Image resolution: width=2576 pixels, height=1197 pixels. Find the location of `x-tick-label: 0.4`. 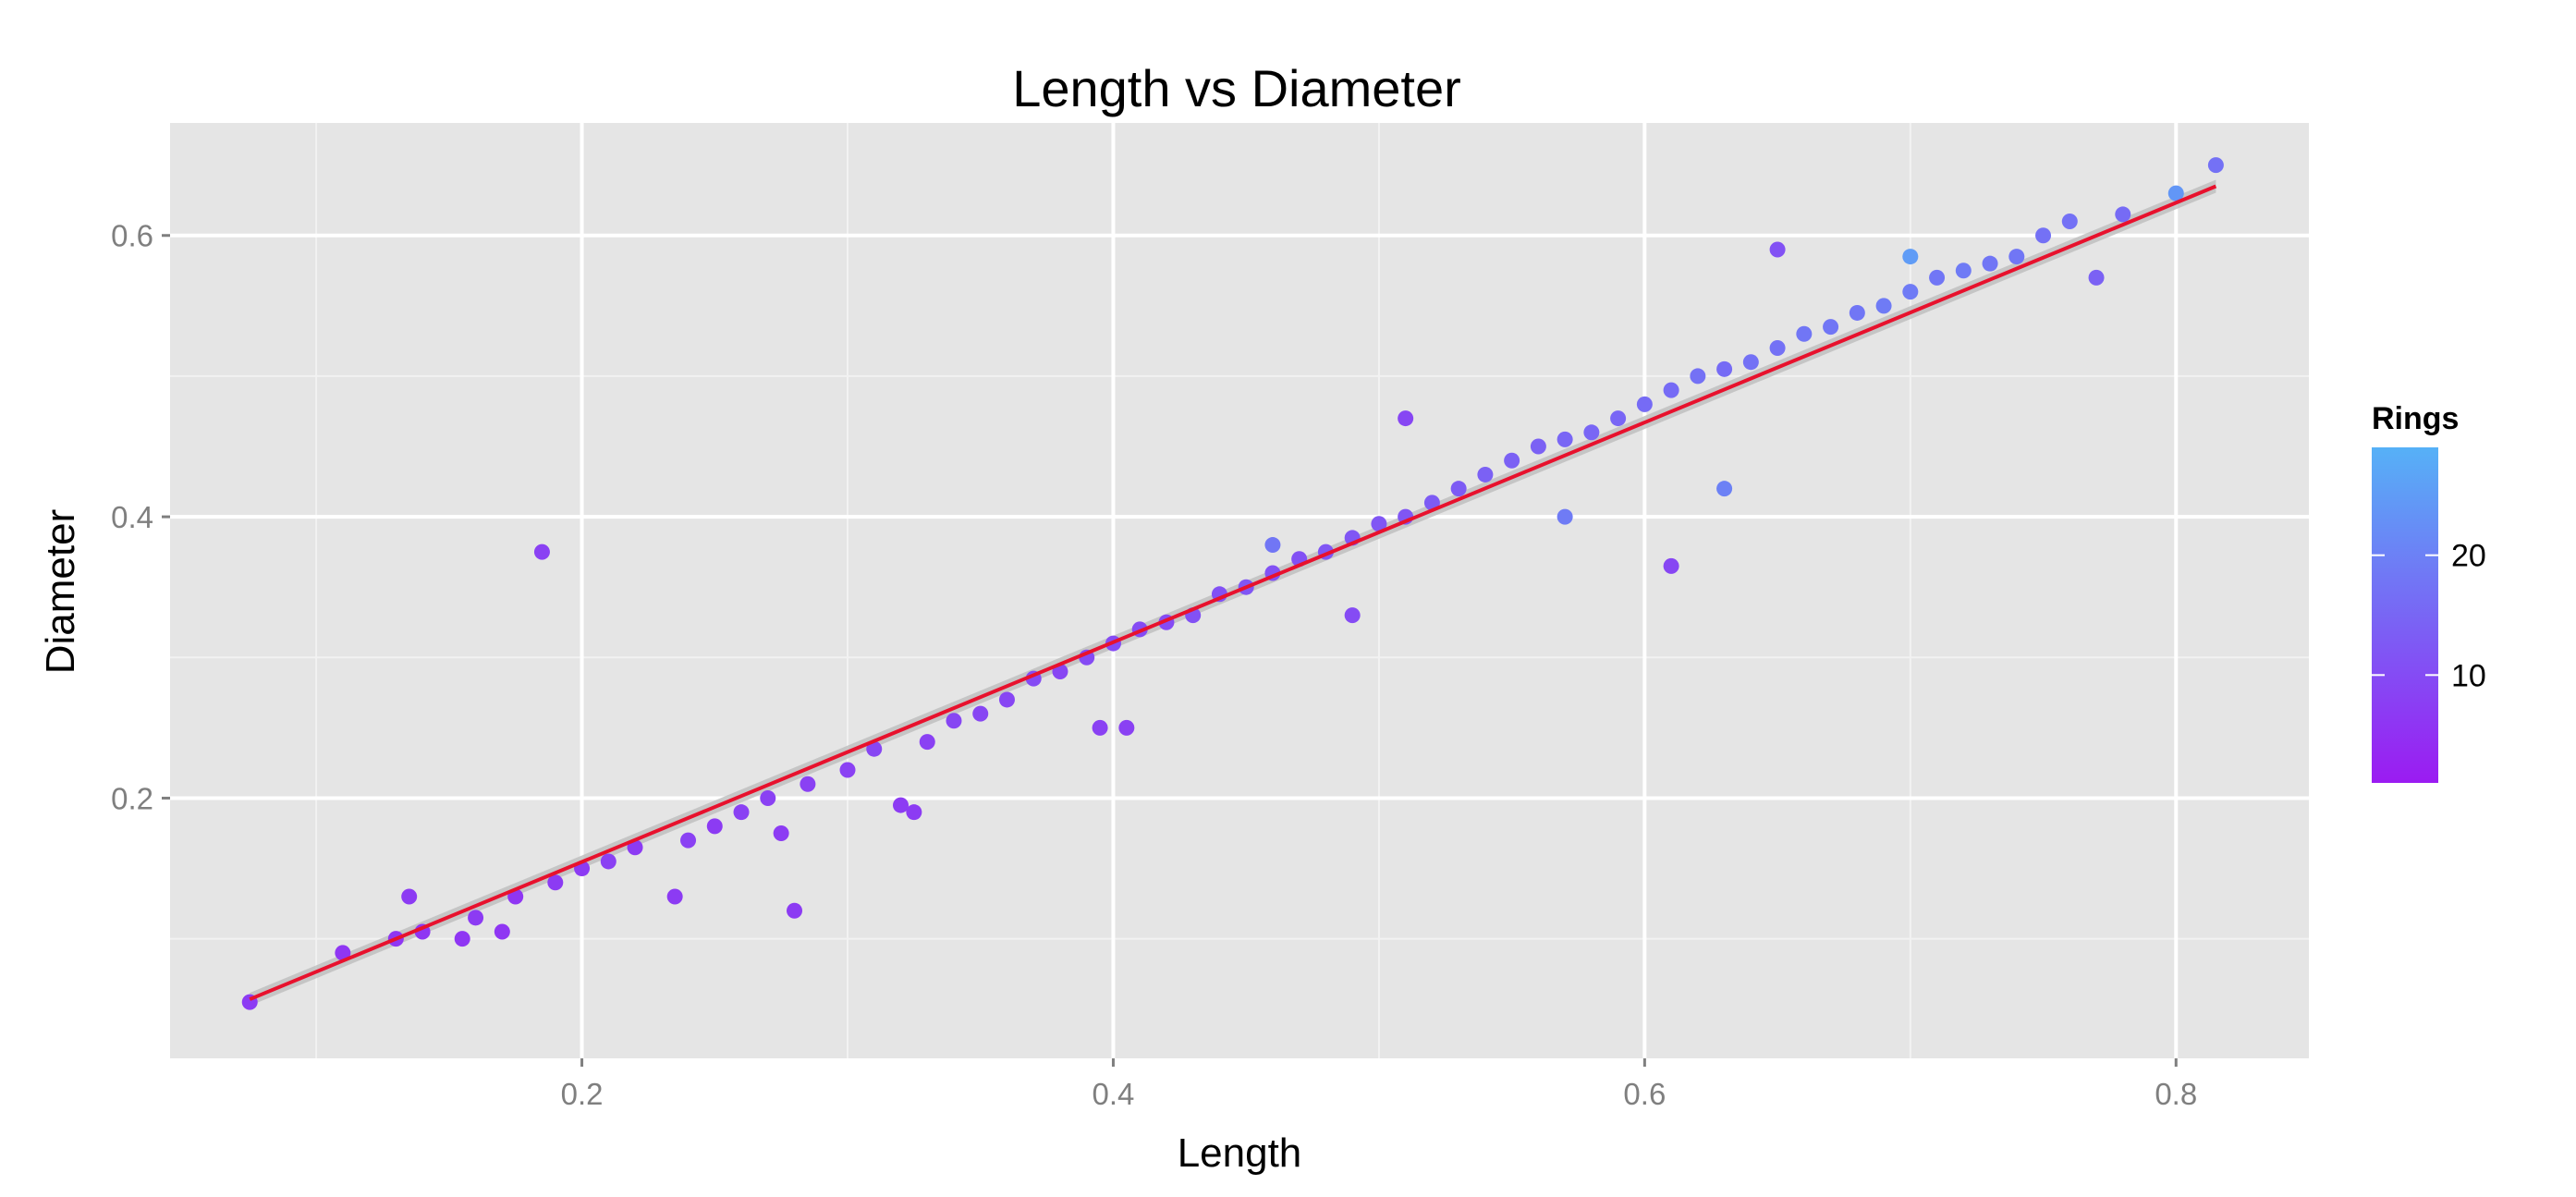

x-tick-label: 0.4 is located at coordinates (1114, 1094).